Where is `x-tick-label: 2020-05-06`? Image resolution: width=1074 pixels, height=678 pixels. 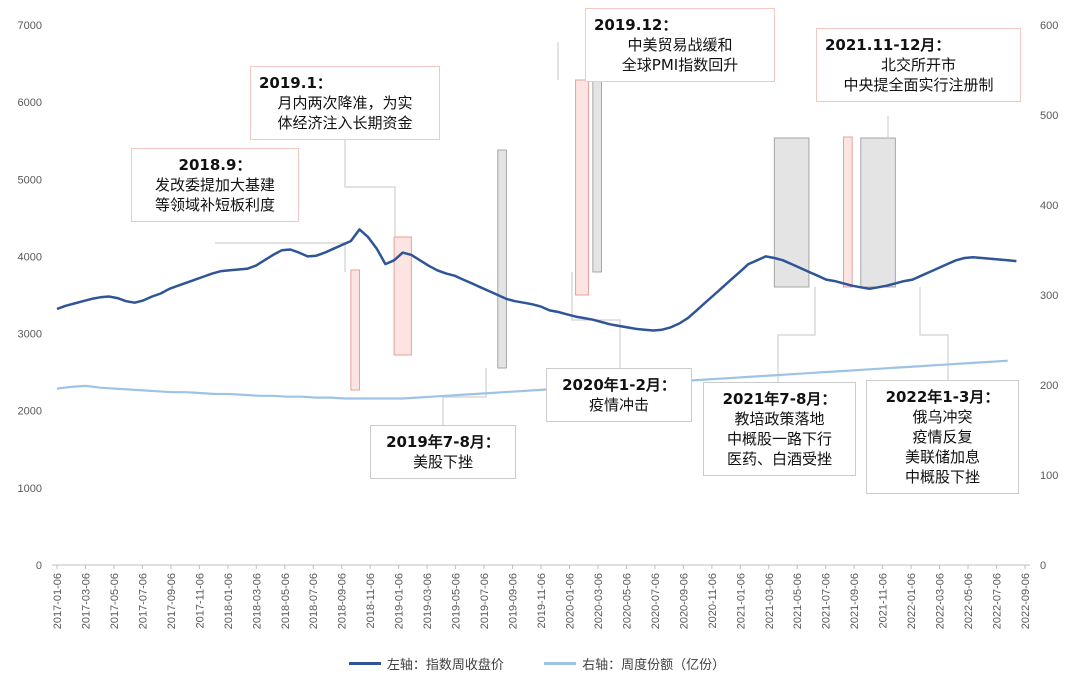 x-tick-label: 2020-05-06 is located at coordinates (627, 601).